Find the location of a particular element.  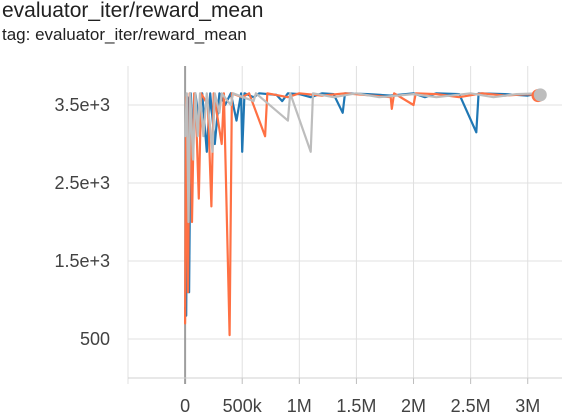

chart-title: evaluator_iter/reward_mean is located at coordinates (133, 11).